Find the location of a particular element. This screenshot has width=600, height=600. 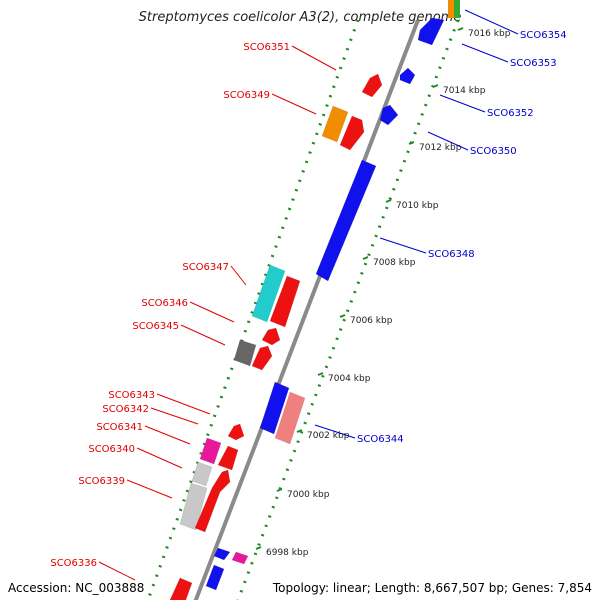

scale-label: 7014 kbp is located at coordinates (464, 91).